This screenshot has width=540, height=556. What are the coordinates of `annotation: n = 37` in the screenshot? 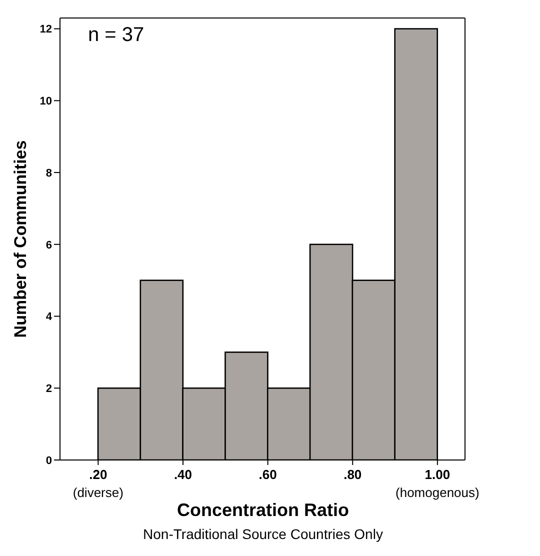 It's located at (116, 35).